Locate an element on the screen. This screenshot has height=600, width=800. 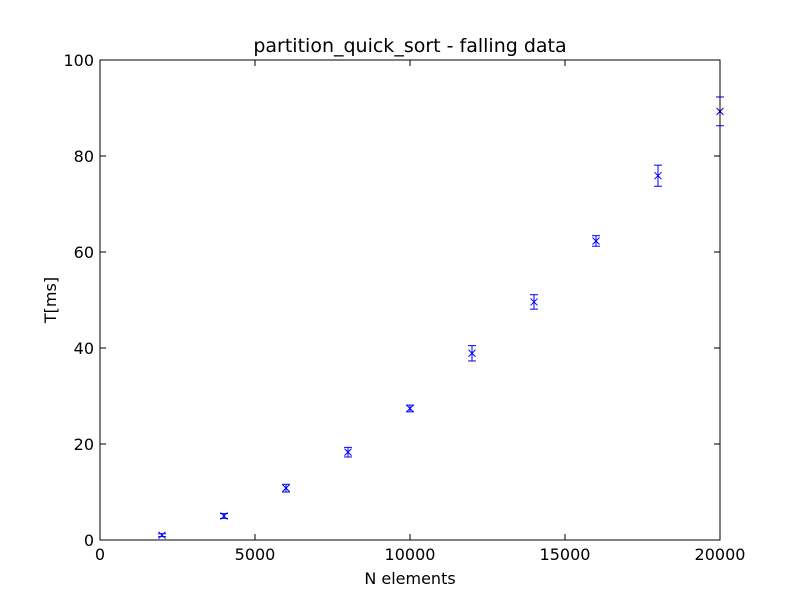
x-tick-label: 15000 is located at coordinates (565, 554).